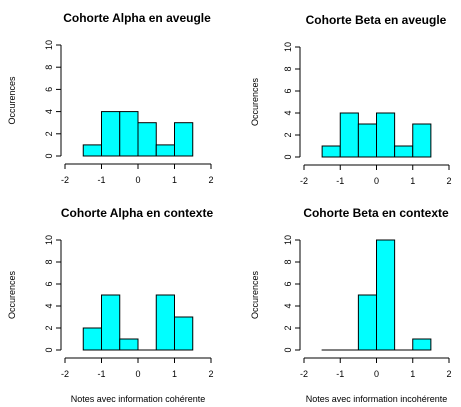  Describe the element at coordinates (137, 18) in the screenshot. I see `chart-title: Cohorte Alpha en aveugle` at that location.